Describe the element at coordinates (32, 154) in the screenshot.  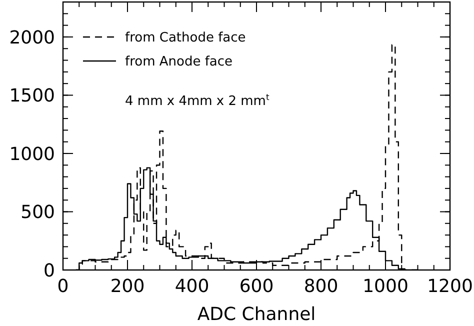
I see `y-tick-label: 1000` at that location.